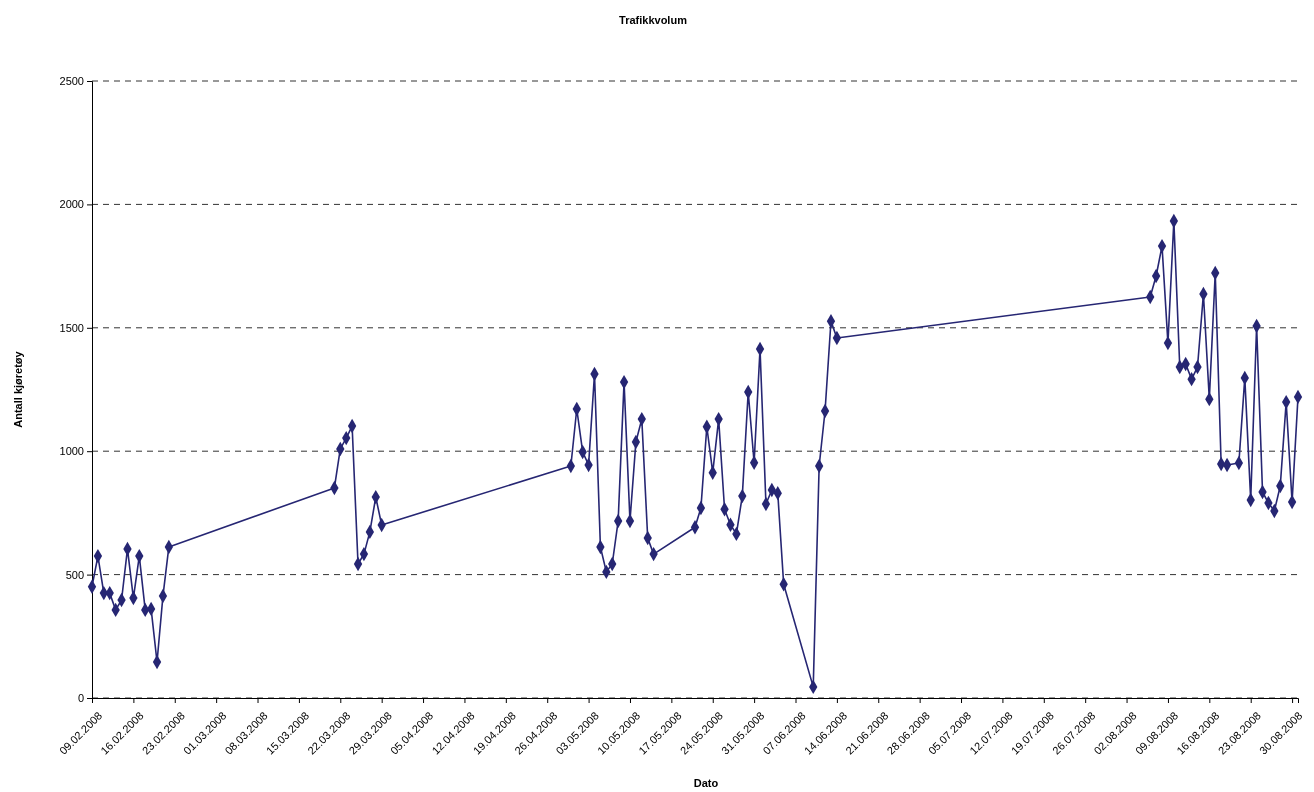 The image size is (1314, 792). Describe the element at coordinates (18, 389) in the screenshot. I see `y-axis-title: Antall kjøretøy` at that location.